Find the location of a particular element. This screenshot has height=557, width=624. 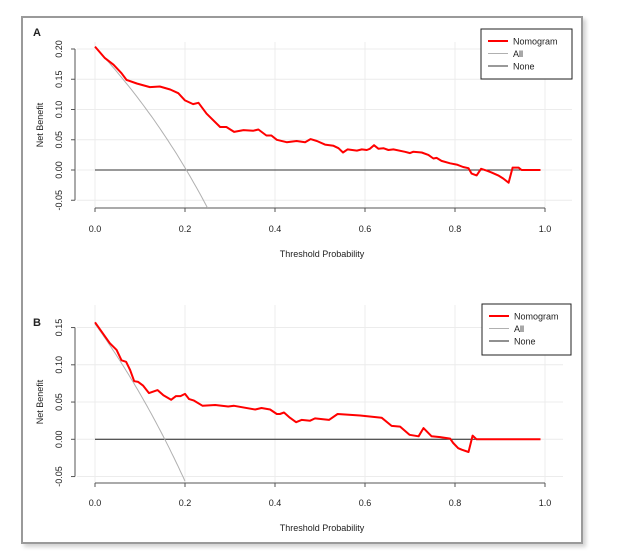

legend-box is located at coordinates (526, 329).